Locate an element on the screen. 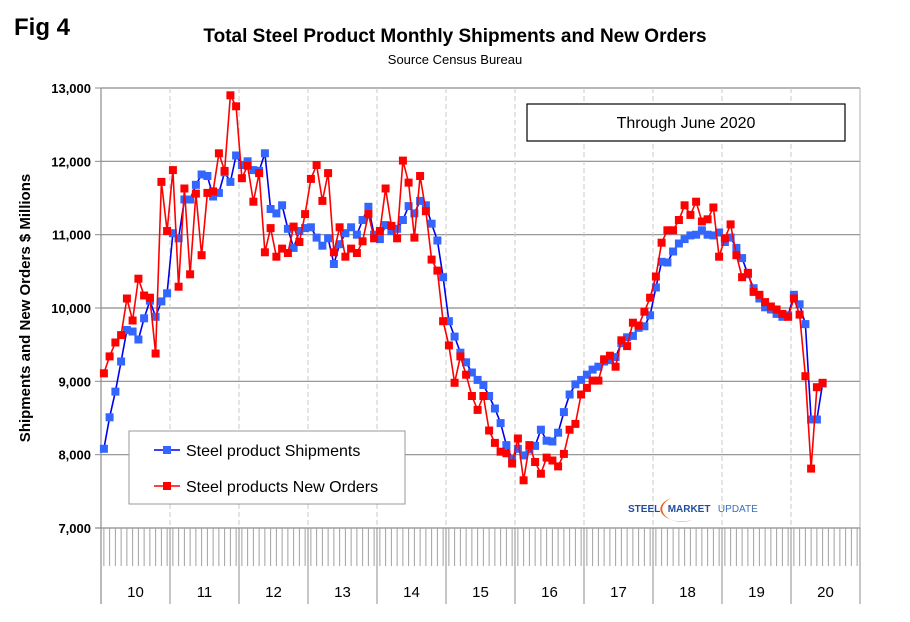 The image size is (910, 622). annotation-frame is located at coordinates (686, 122).